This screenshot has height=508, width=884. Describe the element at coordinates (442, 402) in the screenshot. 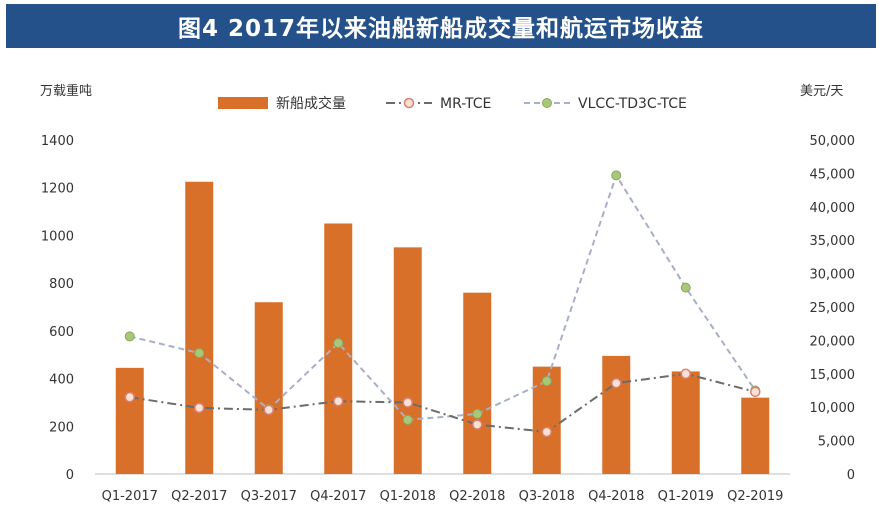

I see `mr-line` at that location.